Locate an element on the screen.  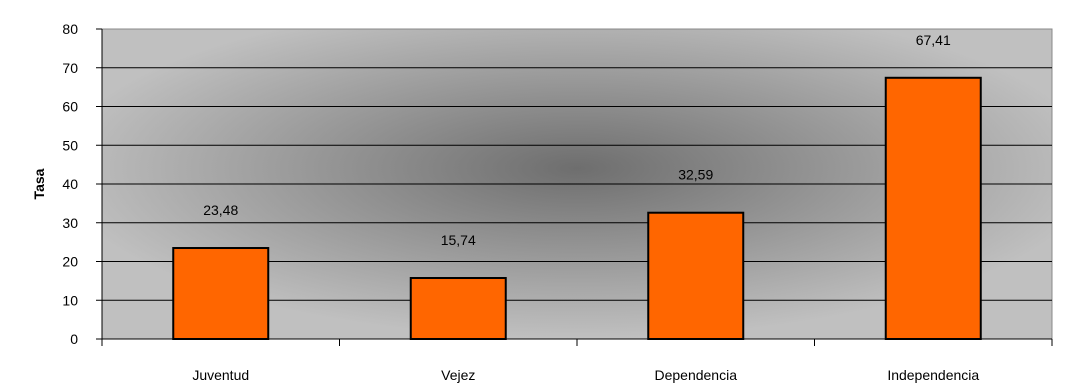
data-label: 23,48 is located at coordinates (220, 210).